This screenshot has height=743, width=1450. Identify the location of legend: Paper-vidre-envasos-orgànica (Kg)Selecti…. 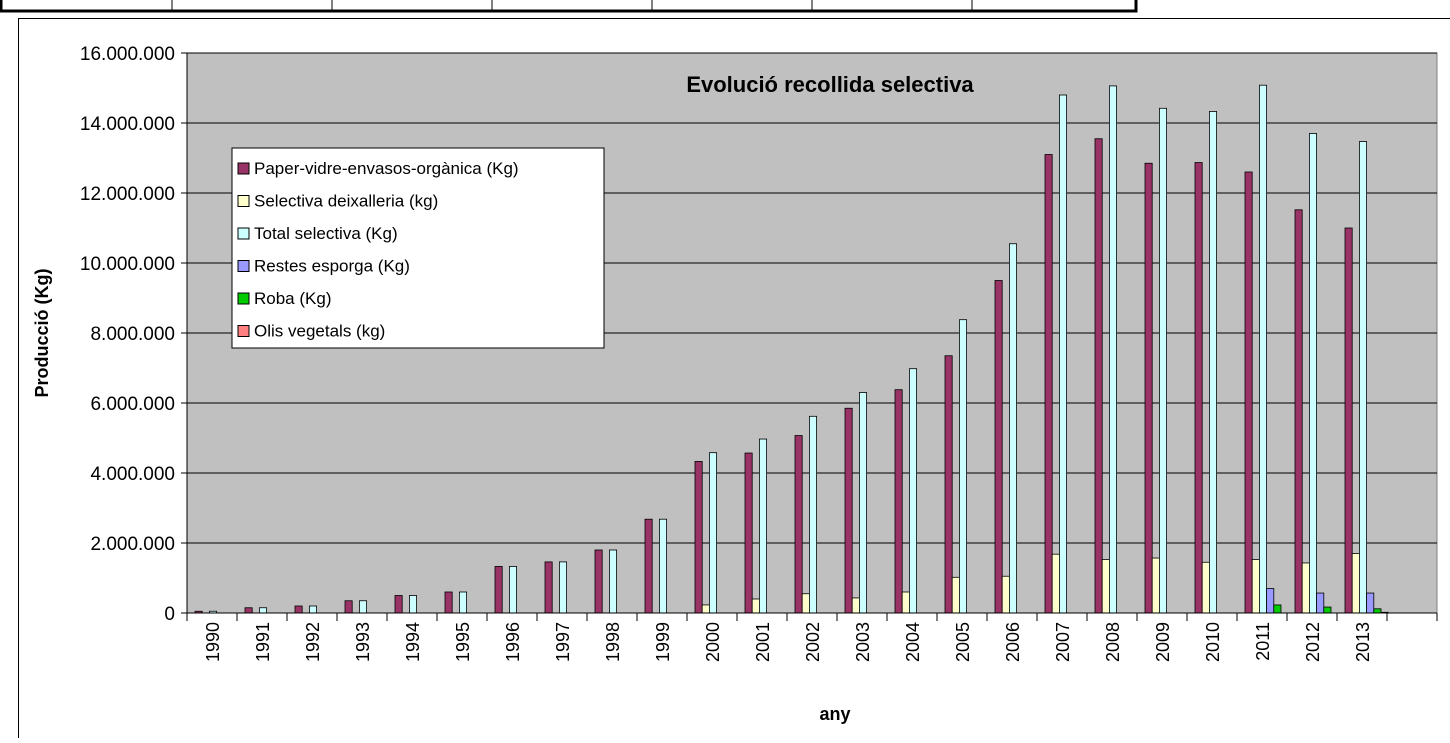
(418, 248).